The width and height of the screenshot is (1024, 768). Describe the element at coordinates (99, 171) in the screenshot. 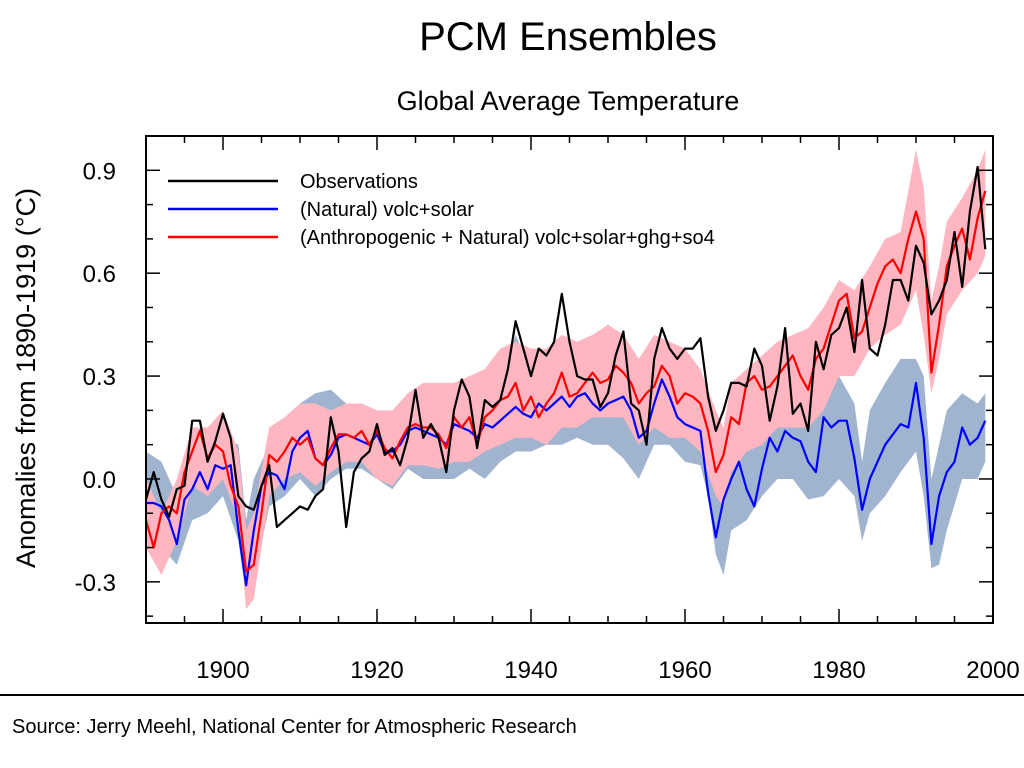

I see `y-tick-label: 0.9` at that location.